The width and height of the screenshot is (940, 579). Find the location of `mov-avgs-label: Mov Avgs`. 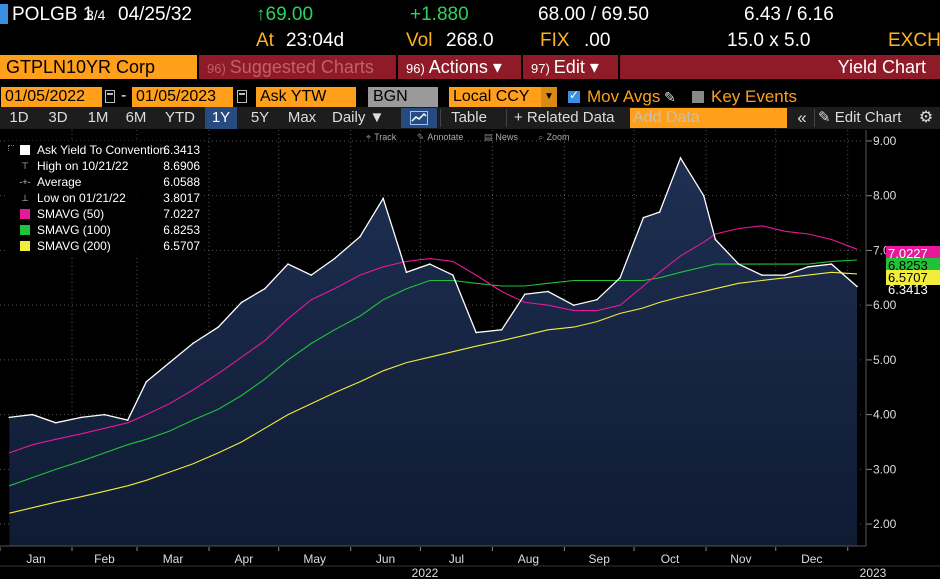

mov-avgs-label: Mov Avgs is located at coordinates (624, 96).